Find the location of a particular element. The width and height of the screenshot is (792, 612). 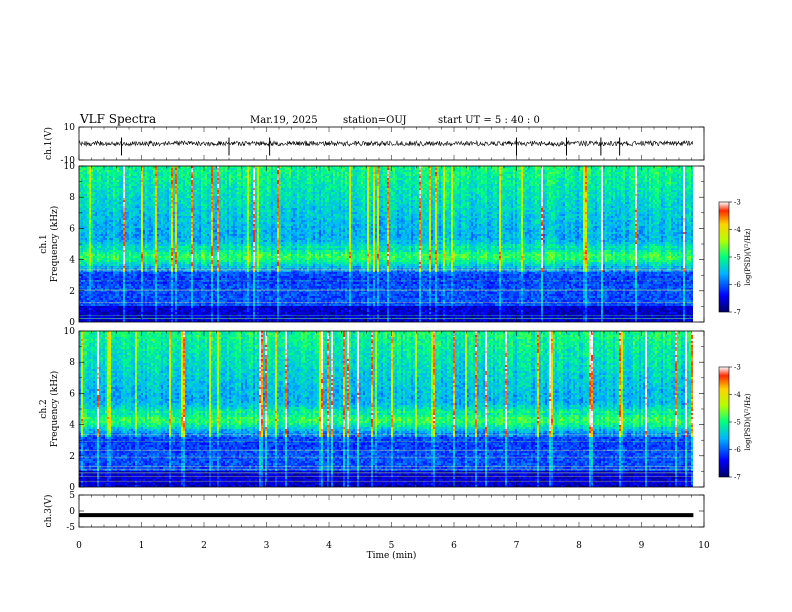

y-tick-label: 5 is located at coordinates (72, 496).